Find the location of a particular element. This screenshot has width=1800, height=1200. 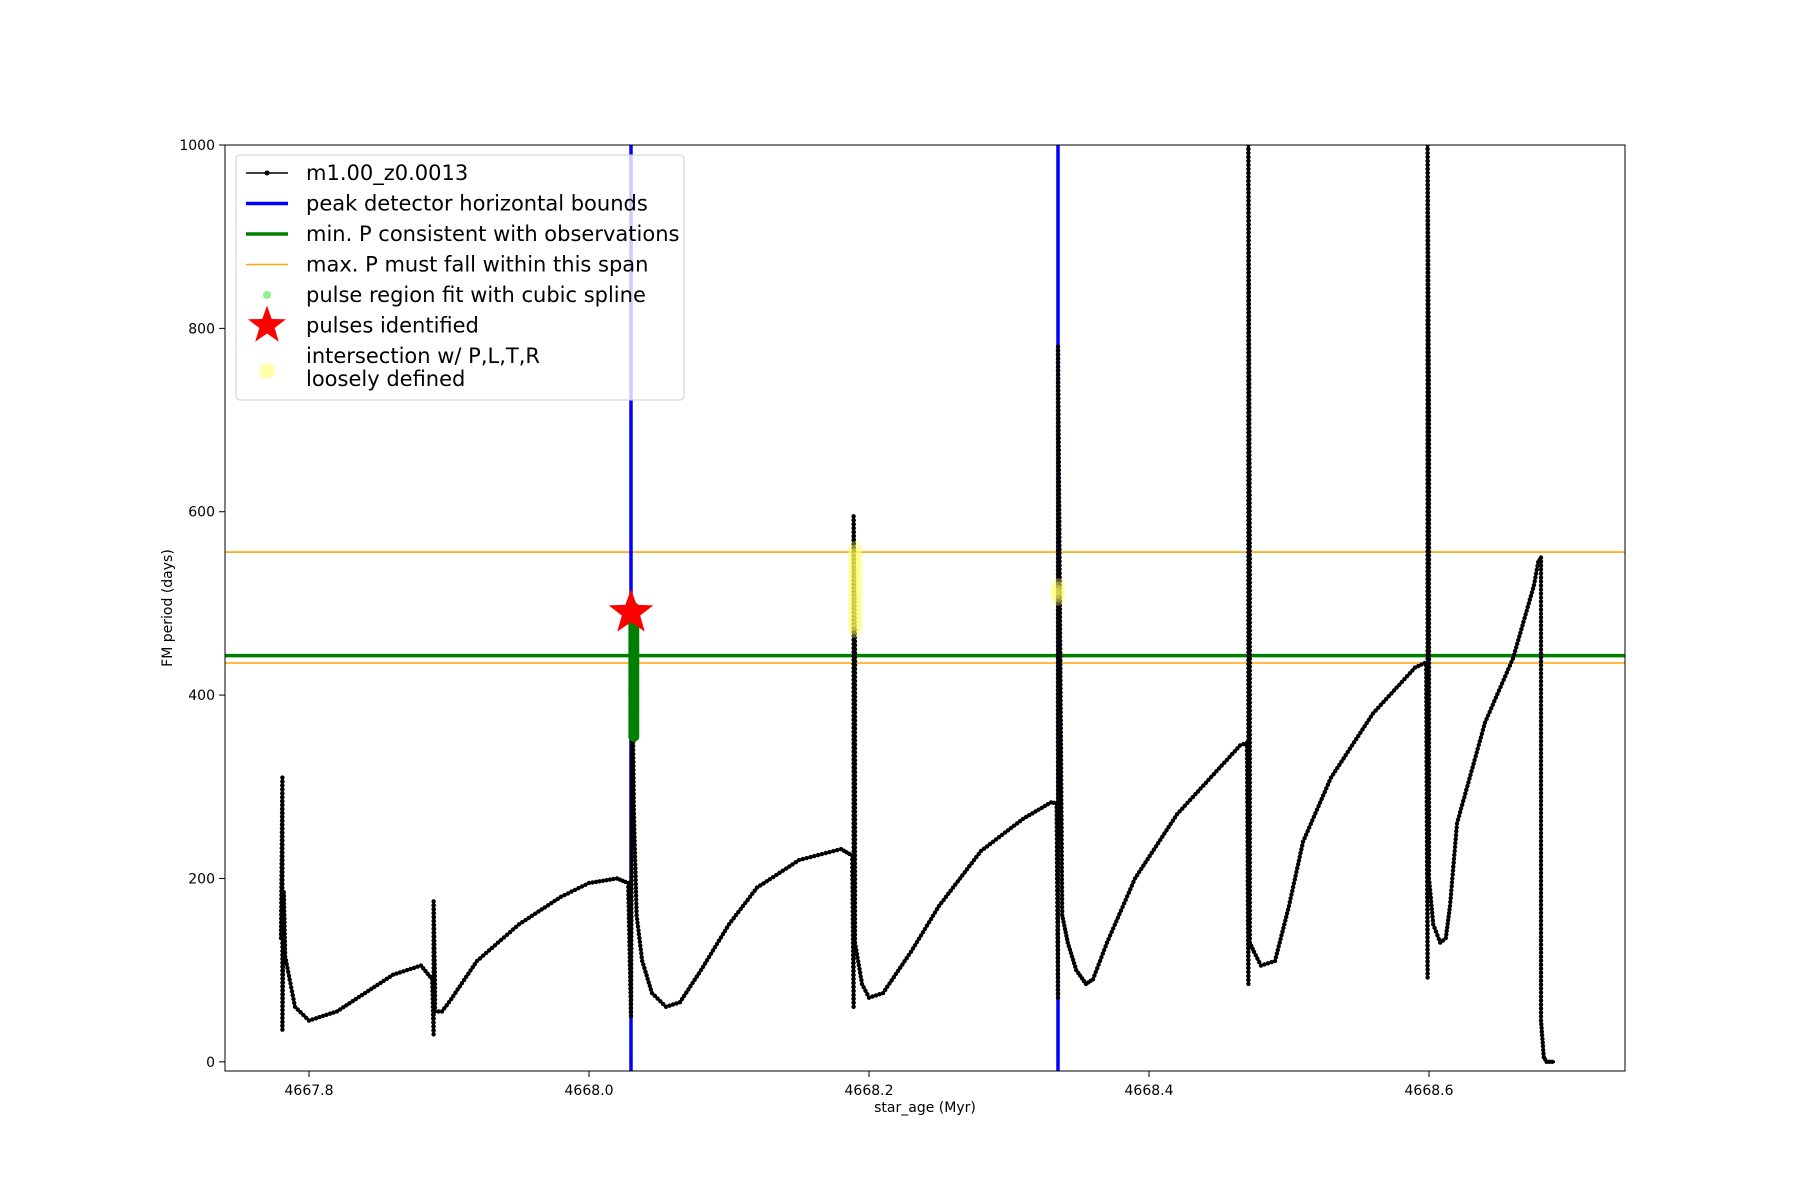

series-point-2099 is located at coordinates (1427, 977).